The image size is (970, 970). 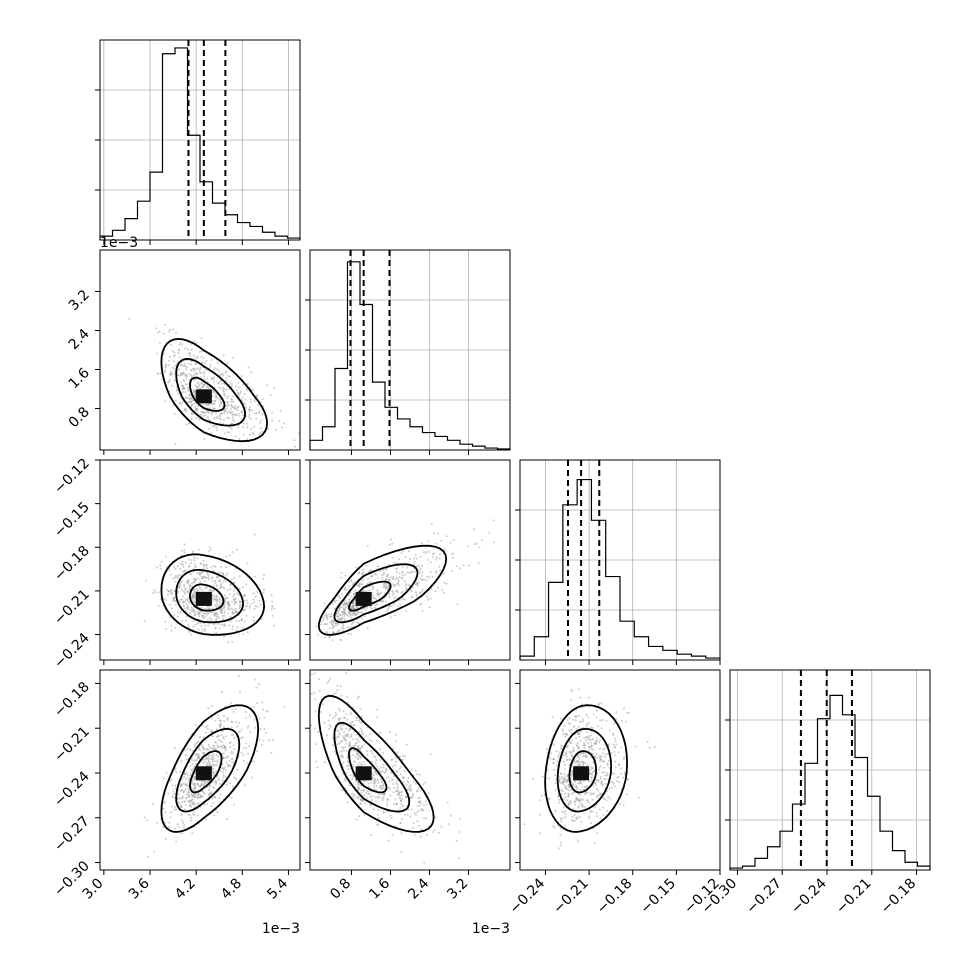 What do you see at coordinates (139, 888) in the screenshot?
I see `x-tick-label: 3.6` at bounding box center [139, 888].